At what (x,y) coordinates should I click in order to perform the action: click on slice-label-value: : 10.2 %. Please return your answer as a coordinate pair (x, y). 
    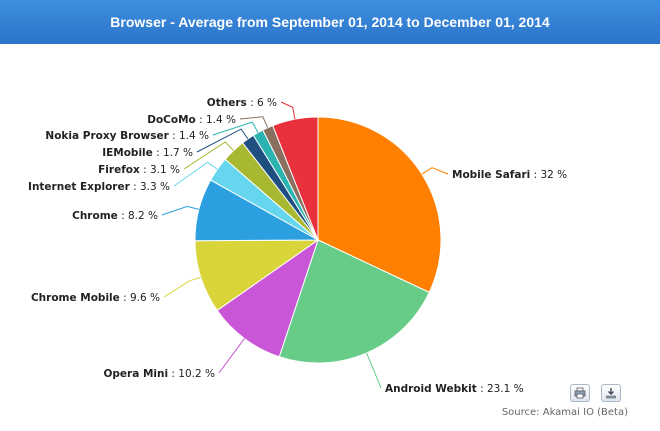
    Looking at the image, I should click on (191, 374).